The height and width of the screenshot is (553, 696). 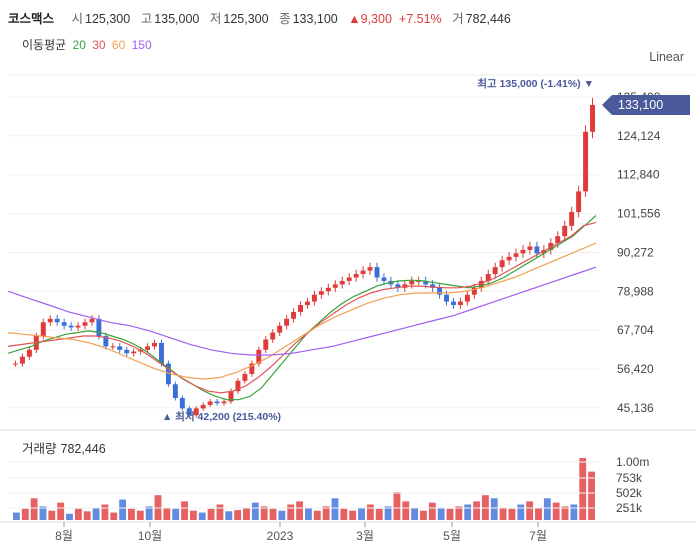 What do you see at coordinates (150, 536) in the screenshot?
I see `x-tick-label: 10월` at bounding box center [150, 536].